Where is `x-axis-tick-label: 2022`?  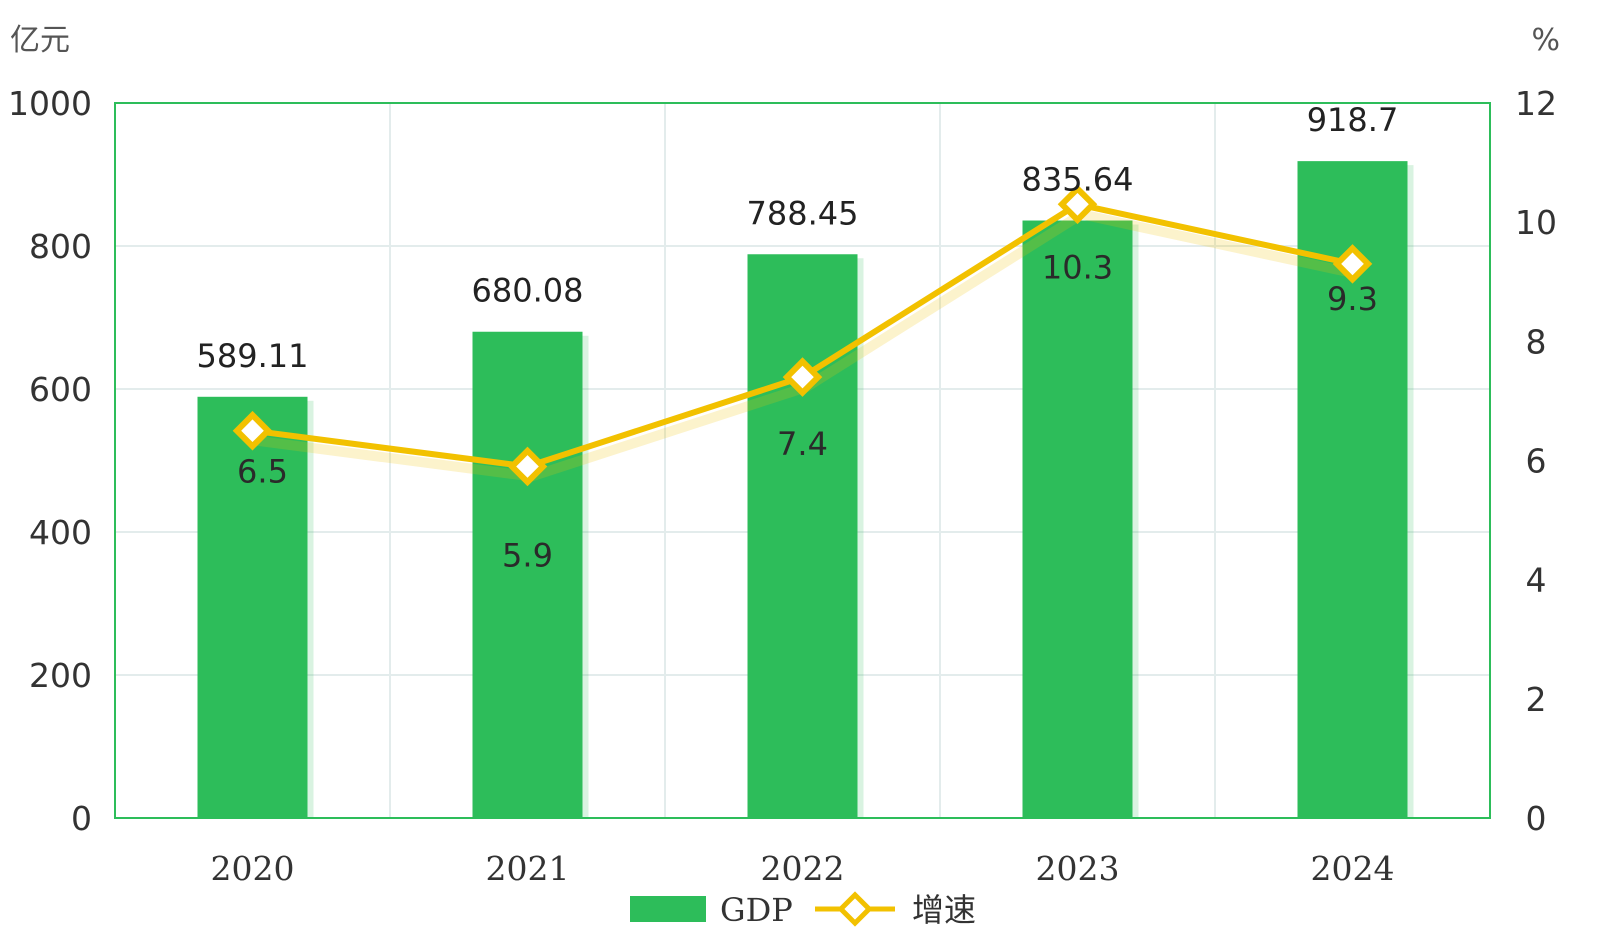 x-axis-tick-label: 2022 is located at coordinates (803, 868).